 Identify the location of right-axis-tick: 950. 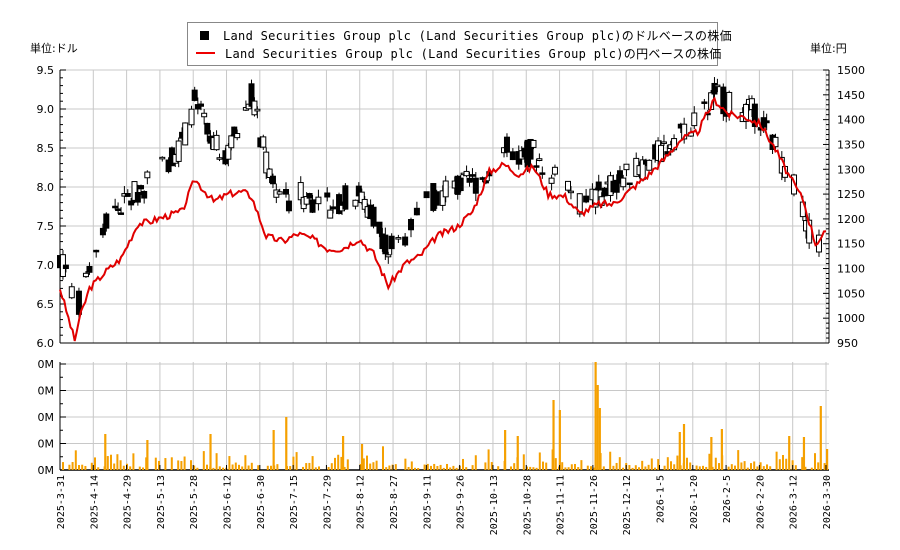
(847, 343).